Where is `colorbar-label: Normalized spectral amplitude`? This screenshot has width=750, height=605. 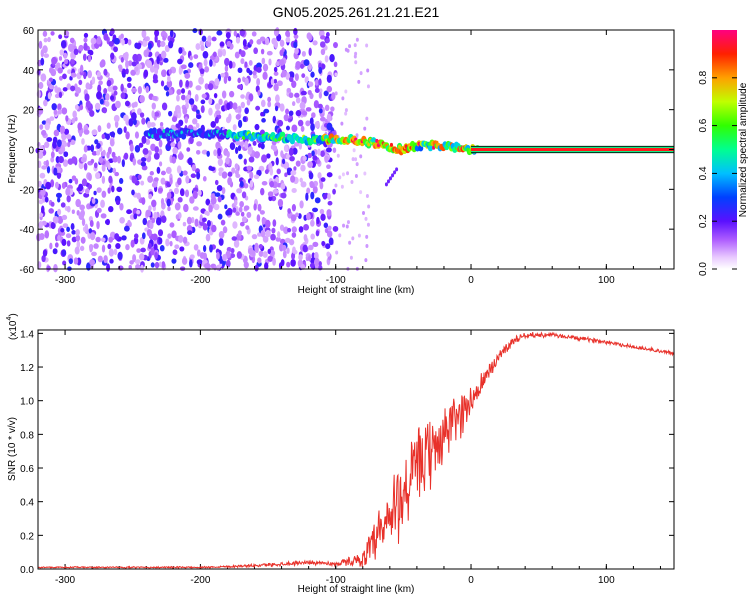 colorbar-label: Normalized spectral amplitude is located at coordinates (743, 149).